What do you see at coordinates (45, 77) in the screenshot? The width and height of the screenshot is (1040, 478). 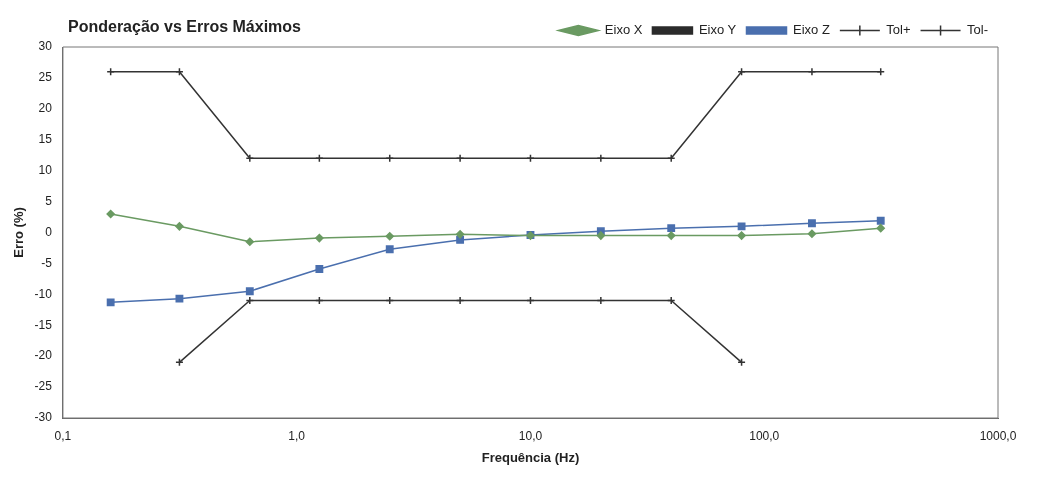 I see `y-tick-label: 25` at bounding box center [45, 77].